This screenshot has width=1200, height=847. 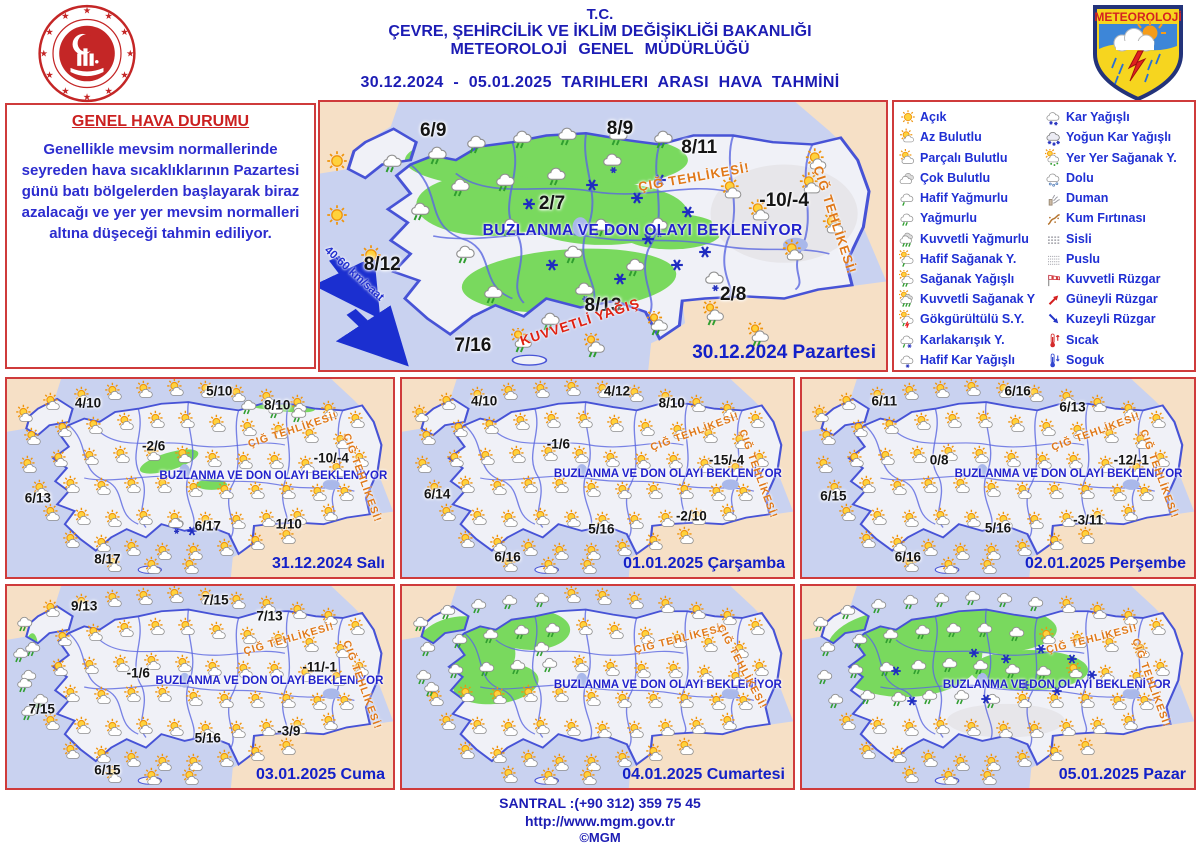 What do you see at coordinates (207, 526) in the screenshot?
I see `temp-label: 6/17` at bounding box center [207, 526].